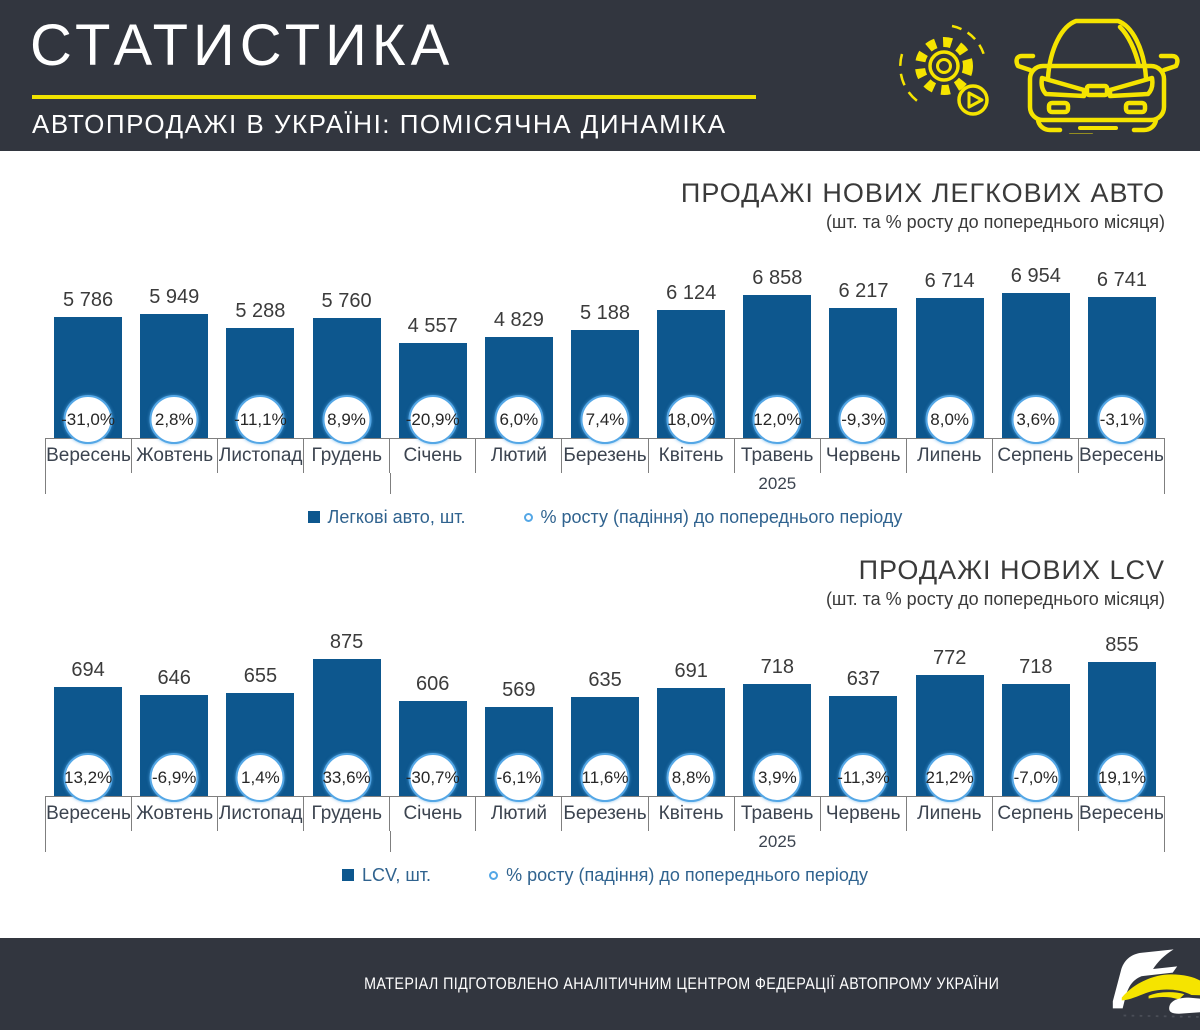  What do you see at coordinates (777, 355) in the screenshot?
I see `bar-cell: 6 858 12,0%` at bounding box center [777, 355].